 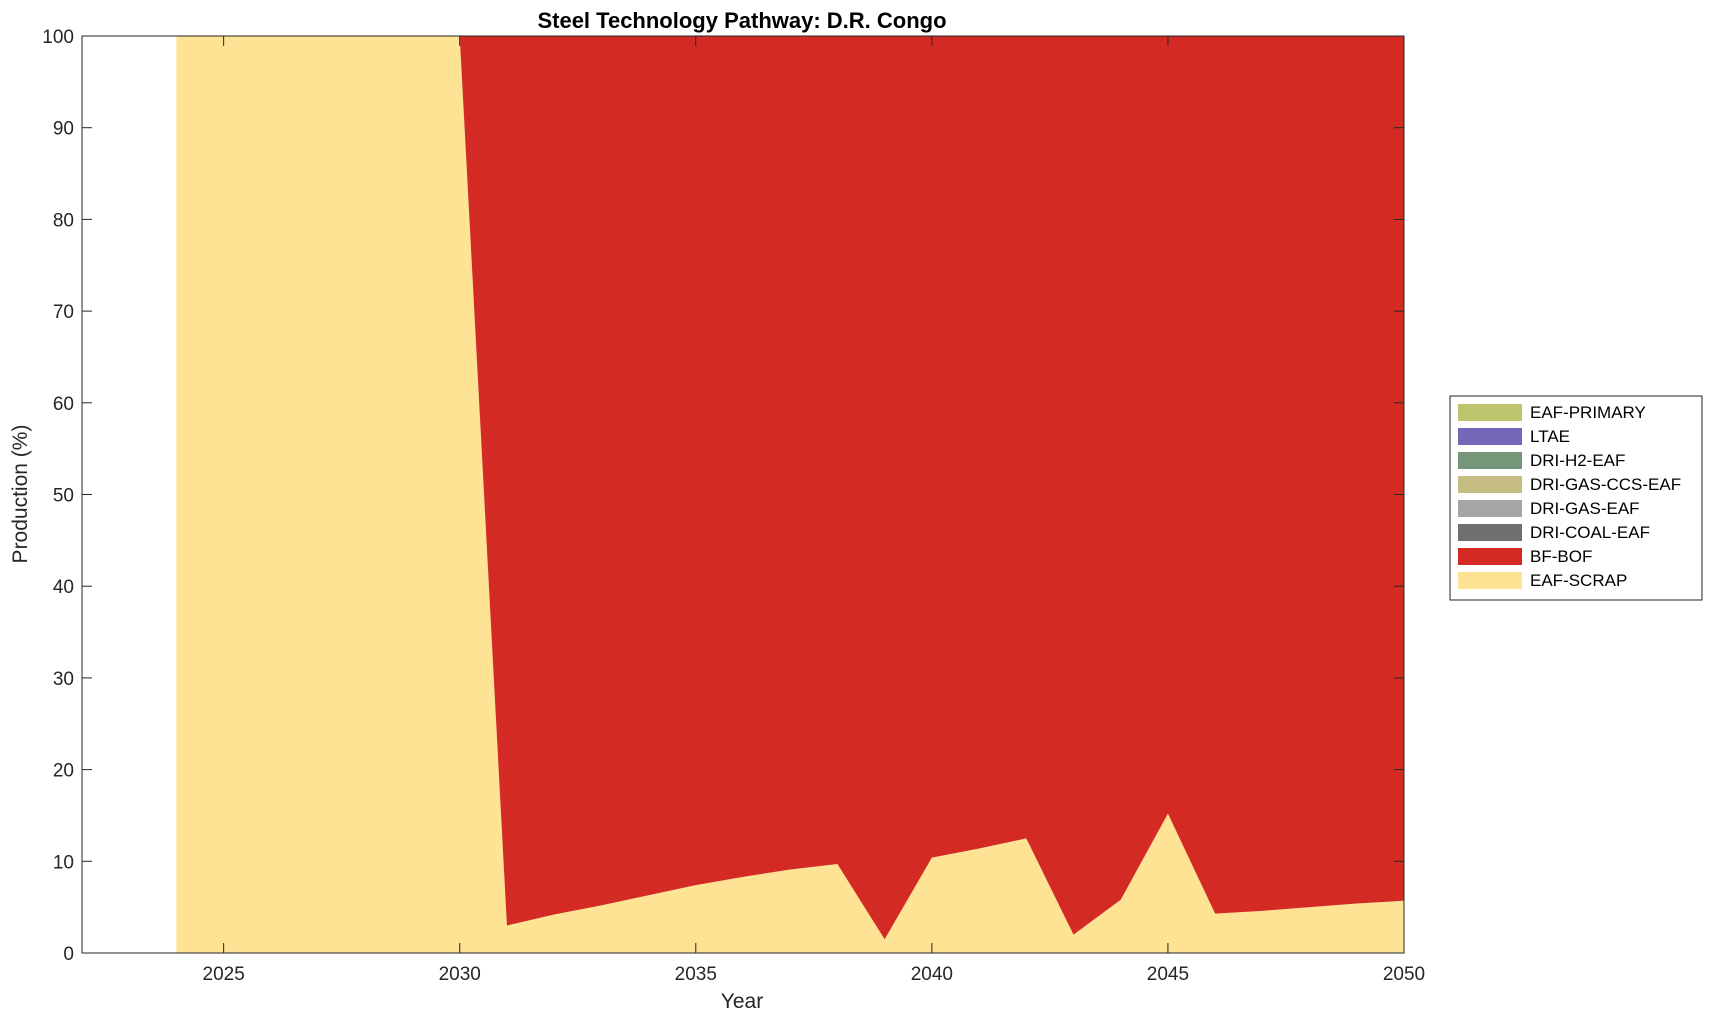 I want to click on legend-label-eaf-scrap: EAF-SCRAP, so click(x=1578, y=580).